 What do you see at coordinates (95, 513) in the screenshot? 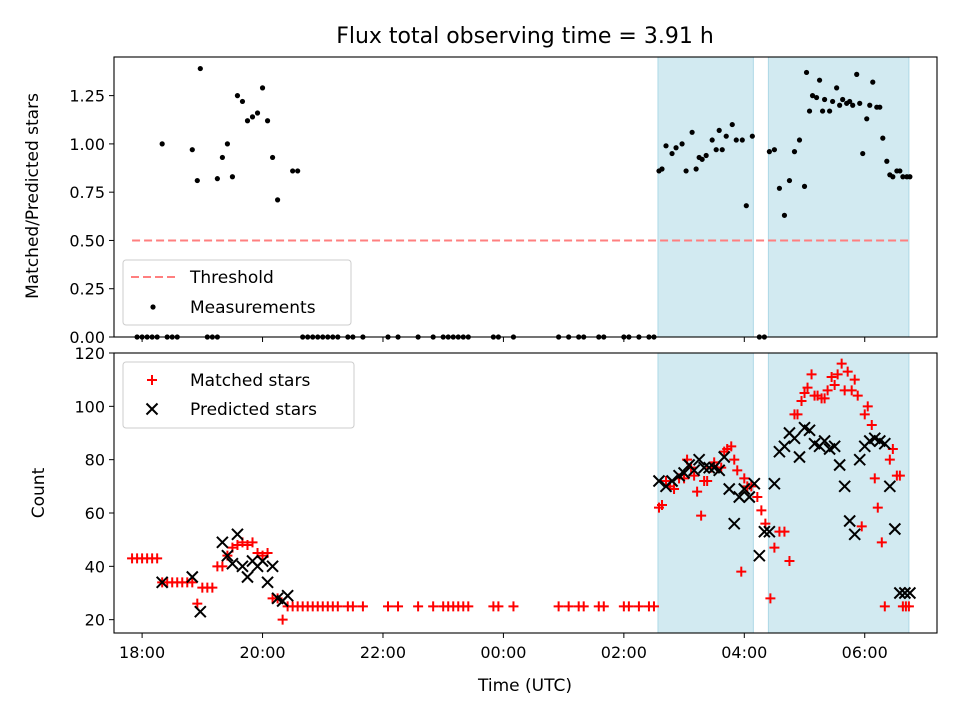
I see `bottom-y-tick-label: 60` at bounding box center [95, 513].